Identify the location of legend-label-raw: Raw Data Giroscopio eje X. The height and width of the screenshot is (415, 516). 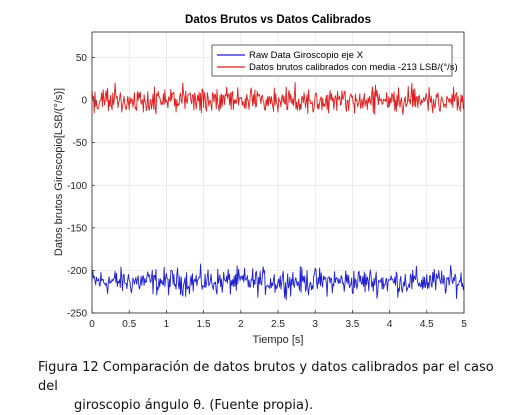
(306, 55).